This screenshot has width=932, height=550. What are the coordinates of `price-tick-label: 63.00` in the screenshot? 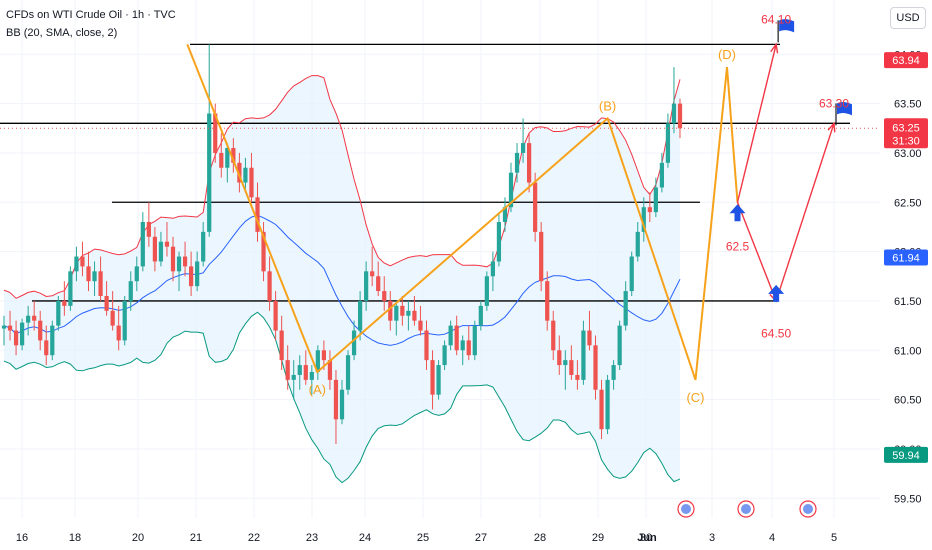 It's located at (908, 154).